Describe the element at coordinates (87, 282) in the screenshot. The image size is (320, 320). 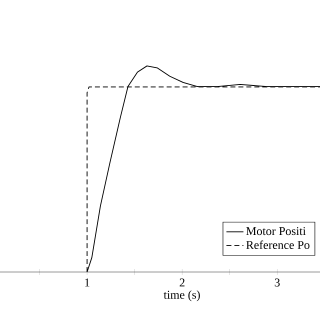
I see `x-tick-label: 1` at that location.